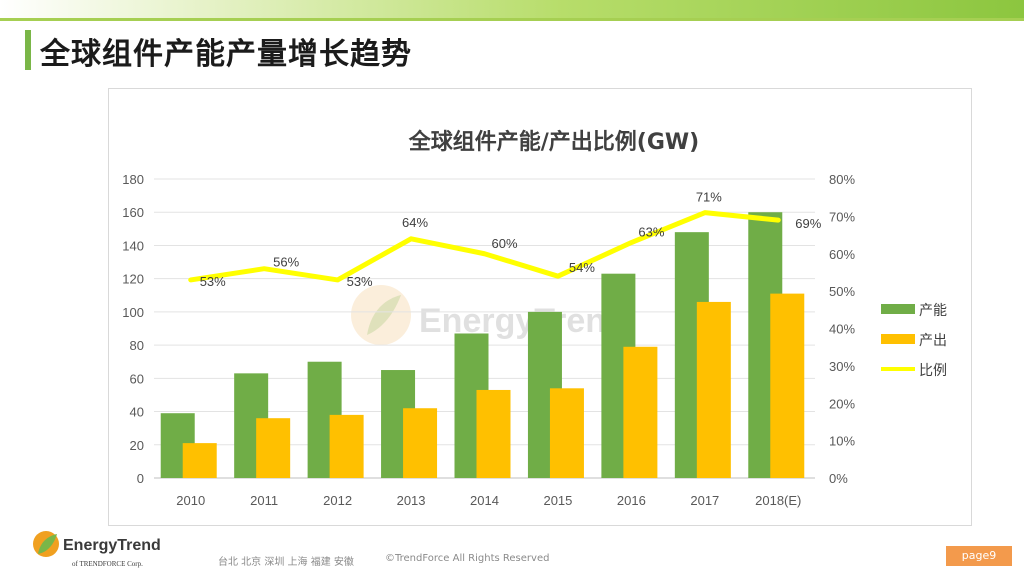 Image resolution: width=1024 pixels, height=576 pixels. Describe the element at coordinates (484, 500) in the screenshot. I see `x-tick-label: 2014` at that location.